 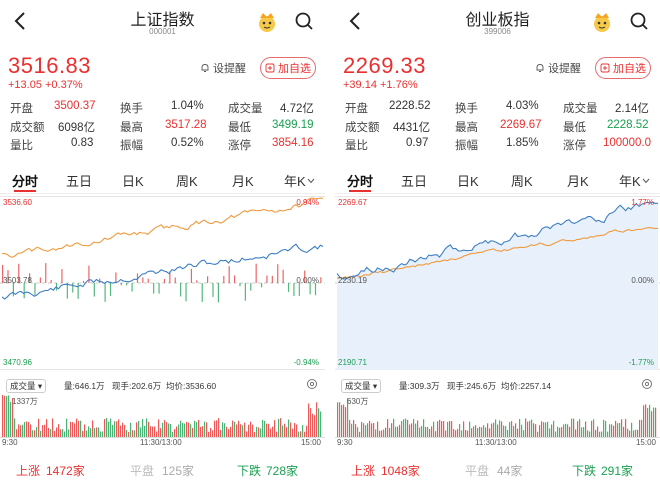 I want to click on bottom-price-label: 2190.71, so click(x=352, y=362).